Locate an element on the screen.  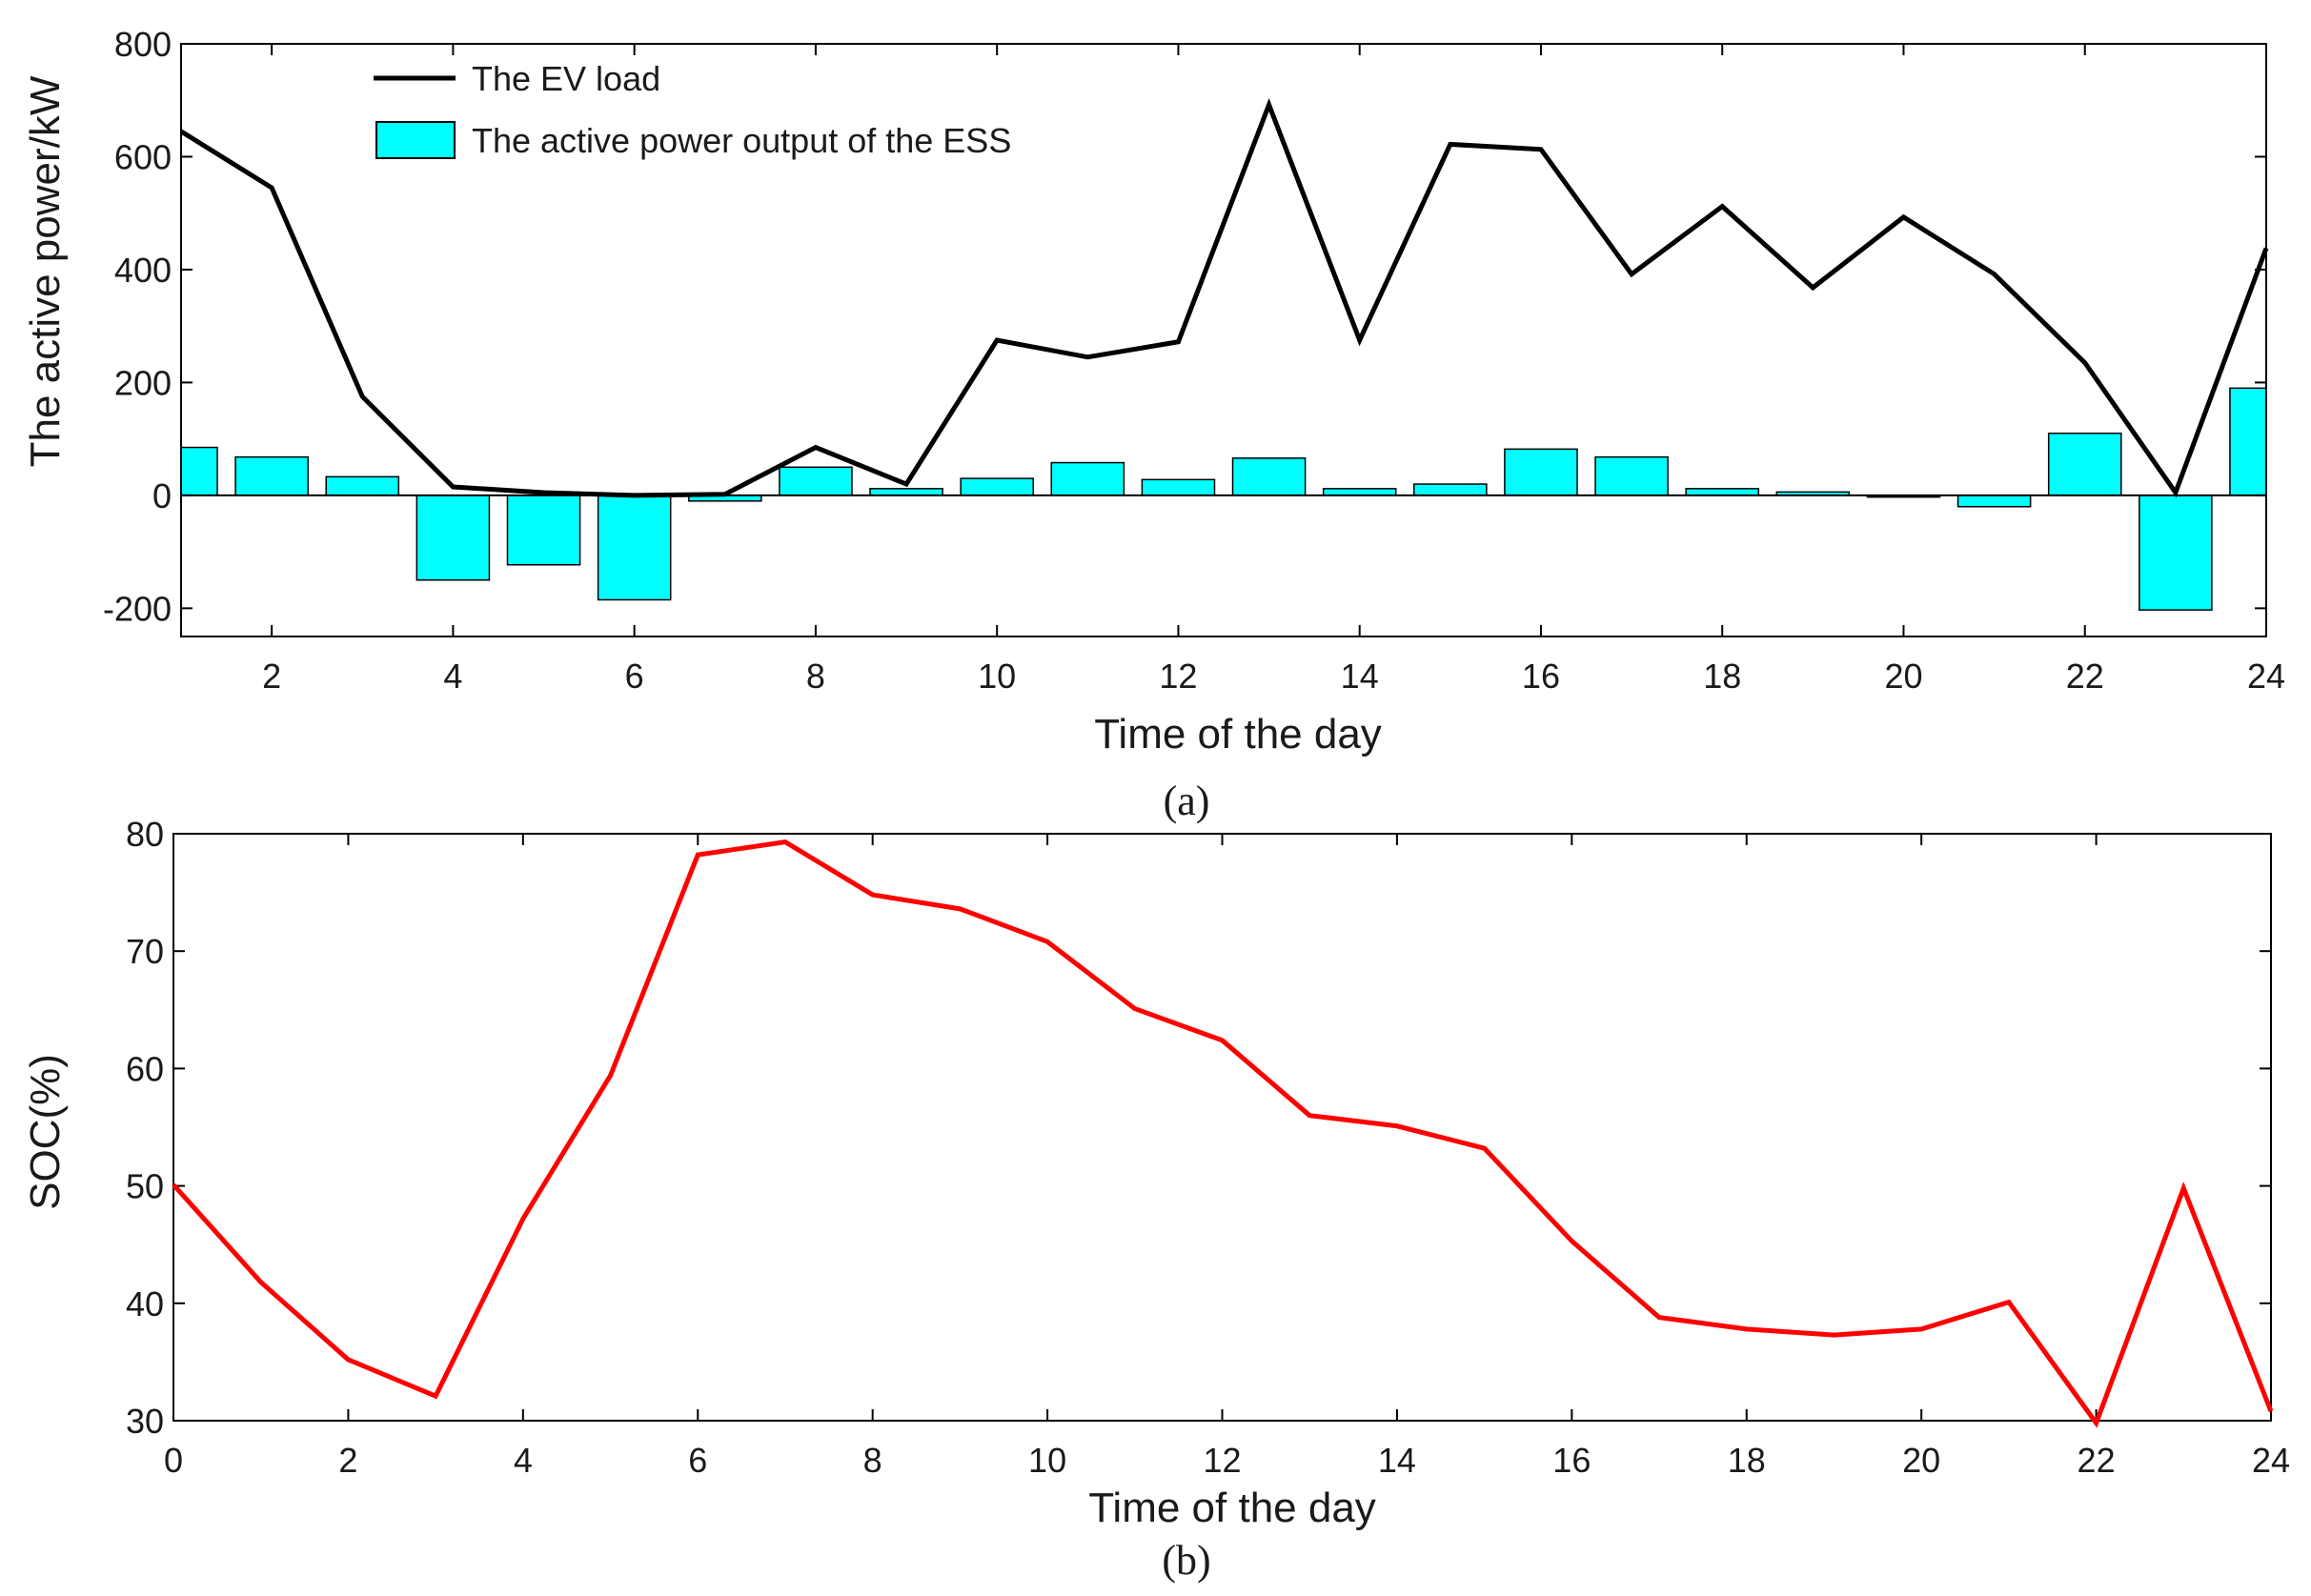
chart-b-xtick-label: 4 is located at coordinates (523, 1461).